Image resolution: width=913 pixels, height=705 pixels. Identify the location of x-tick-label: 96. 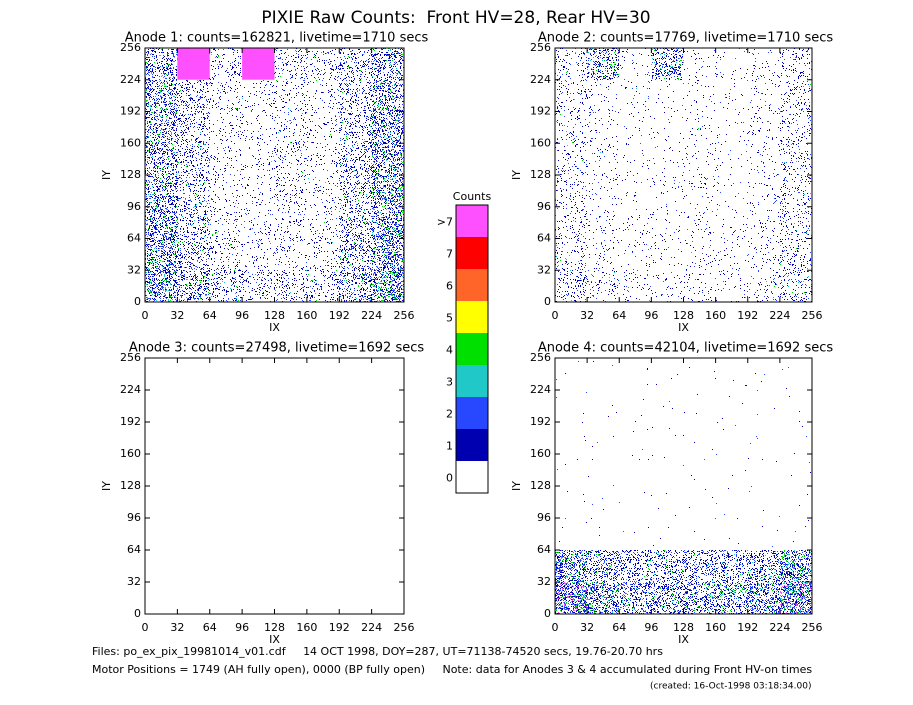
(242, 315).